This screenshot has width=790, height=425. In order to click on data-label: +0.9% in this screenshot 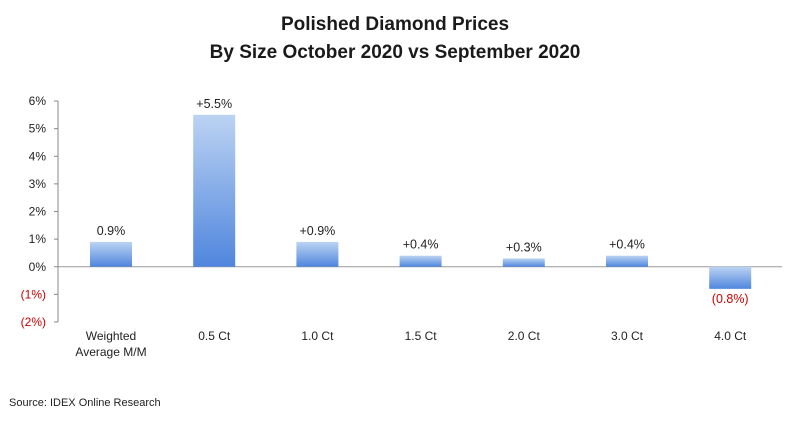, I will do `click(318, 231)`.